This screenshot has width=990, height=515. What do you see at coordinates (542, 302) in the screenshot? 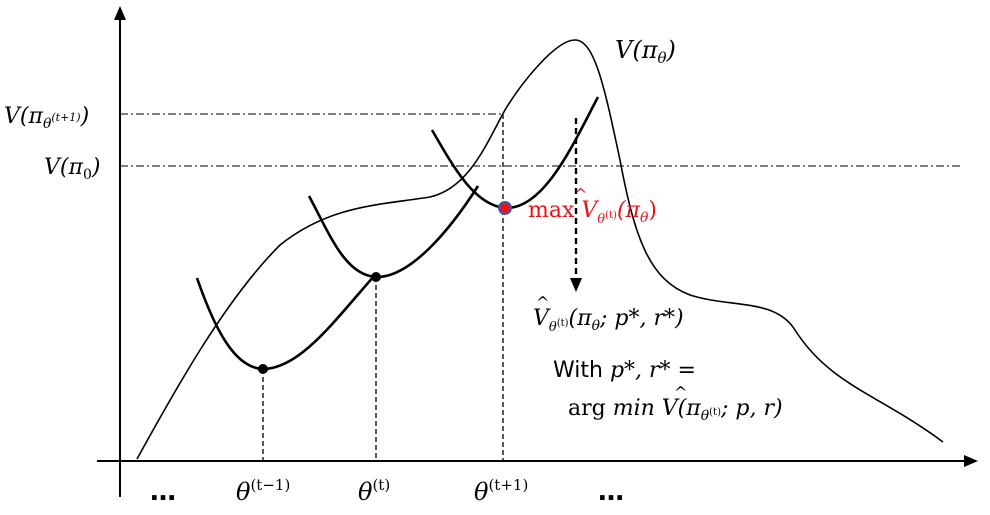
I see `surrogate-hat-icon: ^` at bounding box center [542, 302].